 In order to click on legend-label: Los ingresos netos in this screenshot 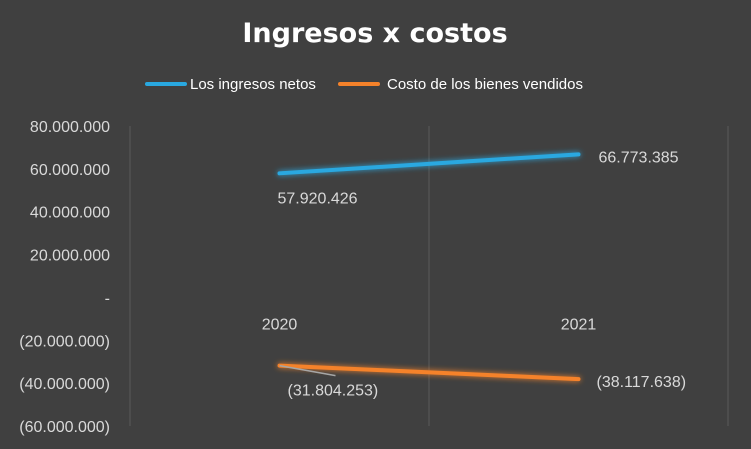, I will do `click(253, 84)`.